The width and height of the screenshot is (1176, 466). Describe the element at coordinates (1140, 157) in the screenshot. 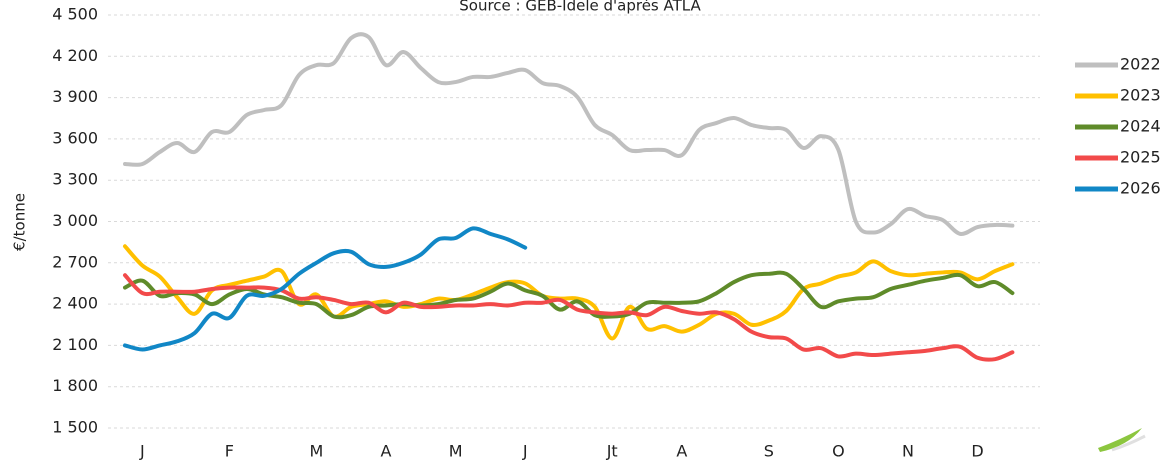

I see `legend-label: 2025` at that location.